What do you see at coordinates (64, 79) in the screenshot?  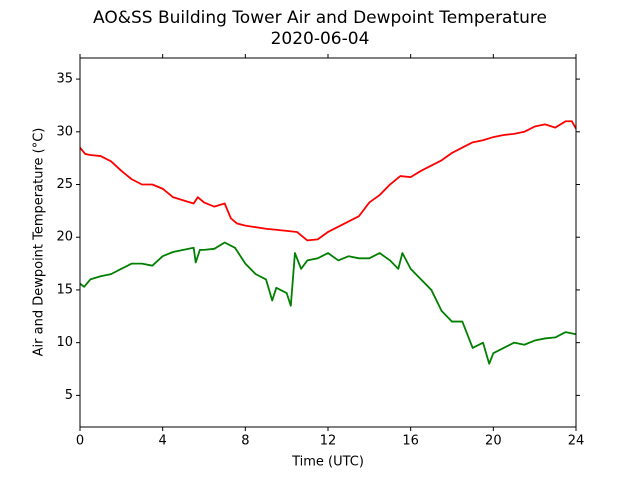 I see `y-tick-label: 35` at bounding box center [64, 79].